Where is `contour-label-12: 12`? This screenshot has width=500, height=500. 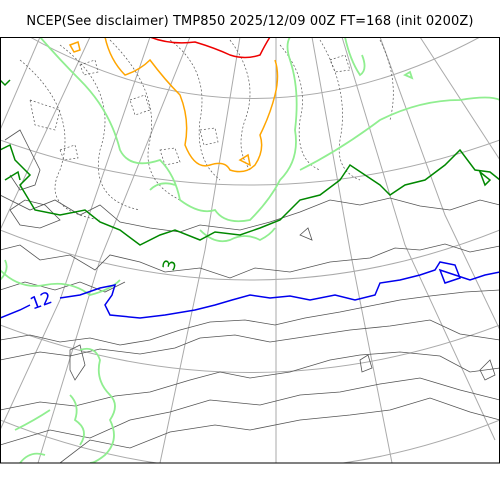
contour-label-12: 12 is located at coordinates (41, 301).